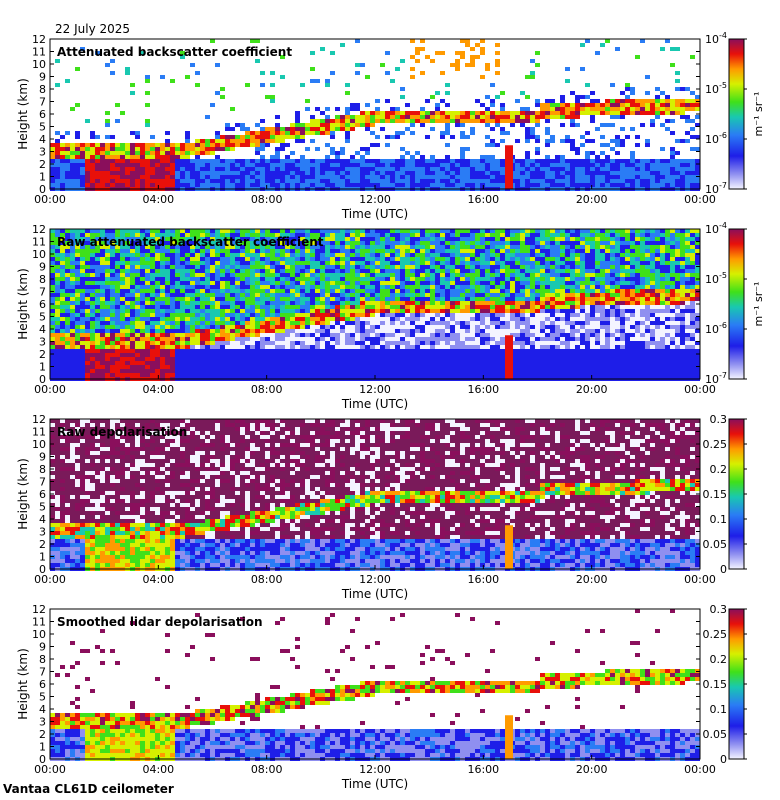 This screenshot has width=780, height=800. What do you see at coordinates (92, 29) in the screenshot?
I see `date-label: 22 July 2025` at bounding box center [92, 29].